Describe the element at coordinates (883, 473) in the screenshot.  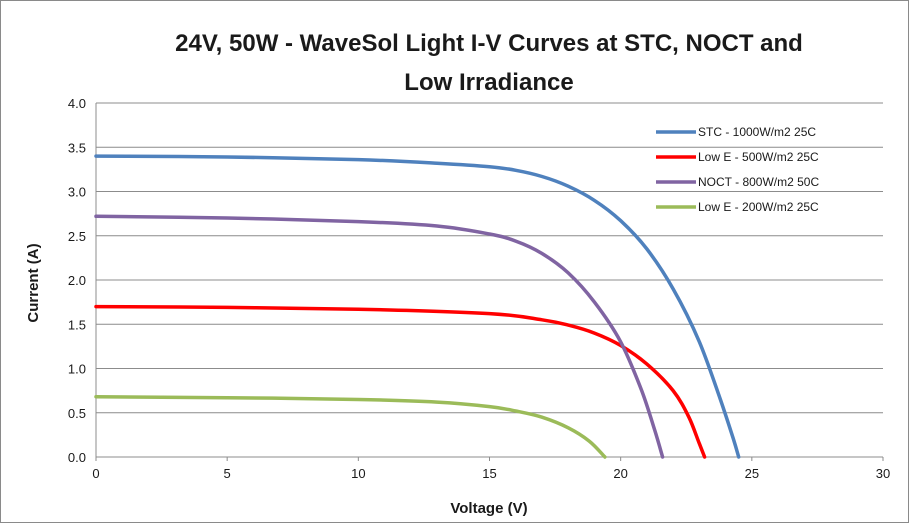
I see `x-tick-label: 30` at that location.